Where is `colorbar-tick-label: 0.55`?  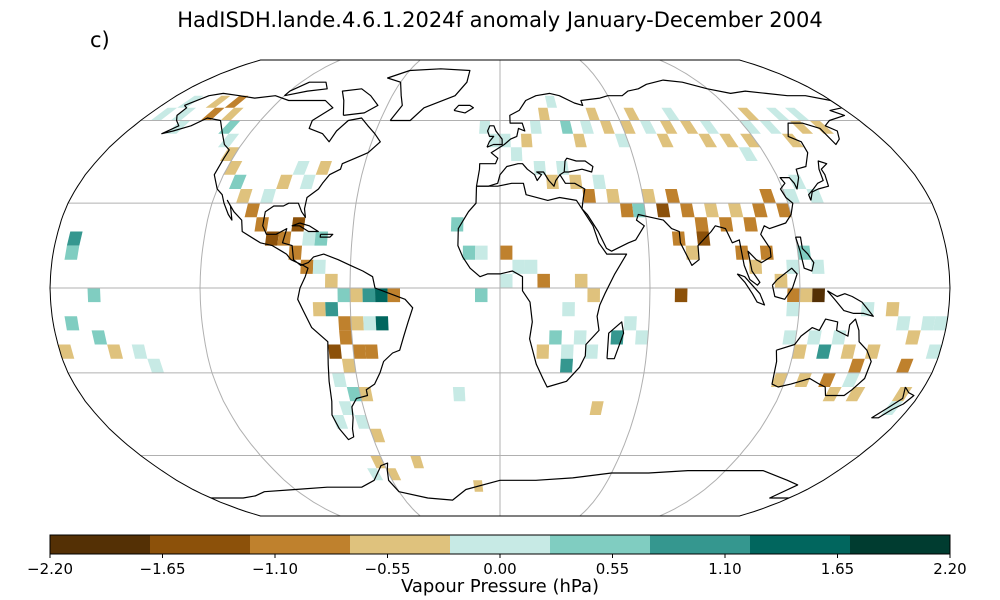
colorbar-tick-label: 0.55 is located at coordinates (612, 569).